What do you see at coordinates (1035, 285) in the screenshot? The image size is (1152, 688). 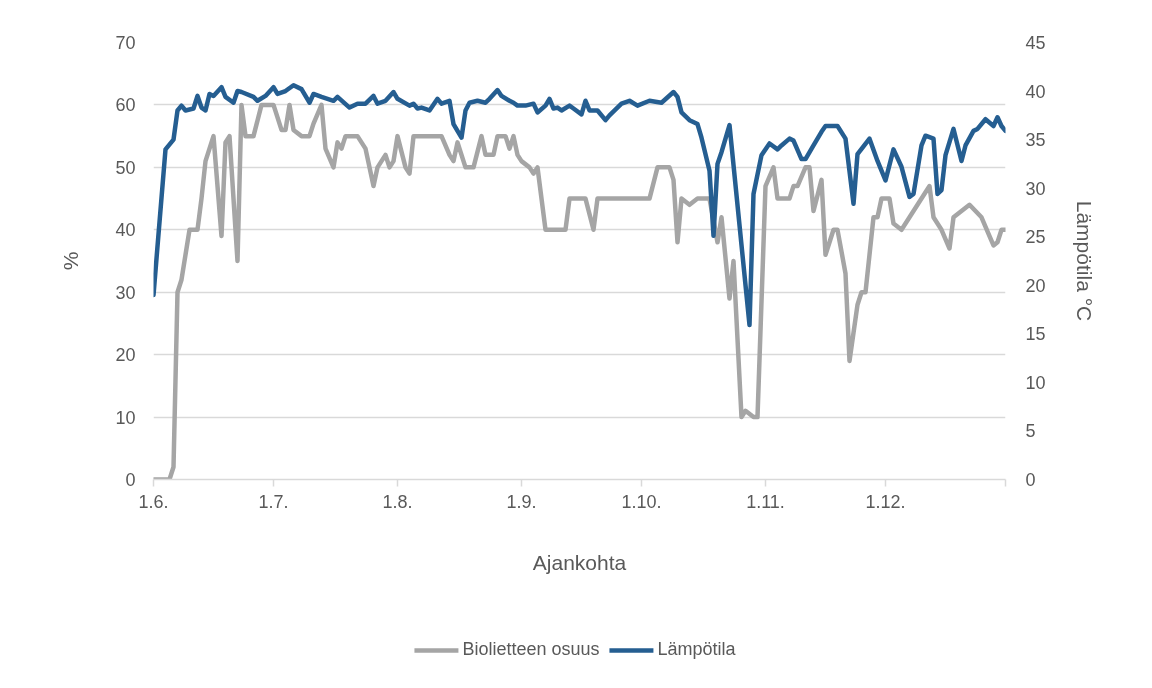 I see `y2-tick-label: 20` at bounding box center [1035, 285].